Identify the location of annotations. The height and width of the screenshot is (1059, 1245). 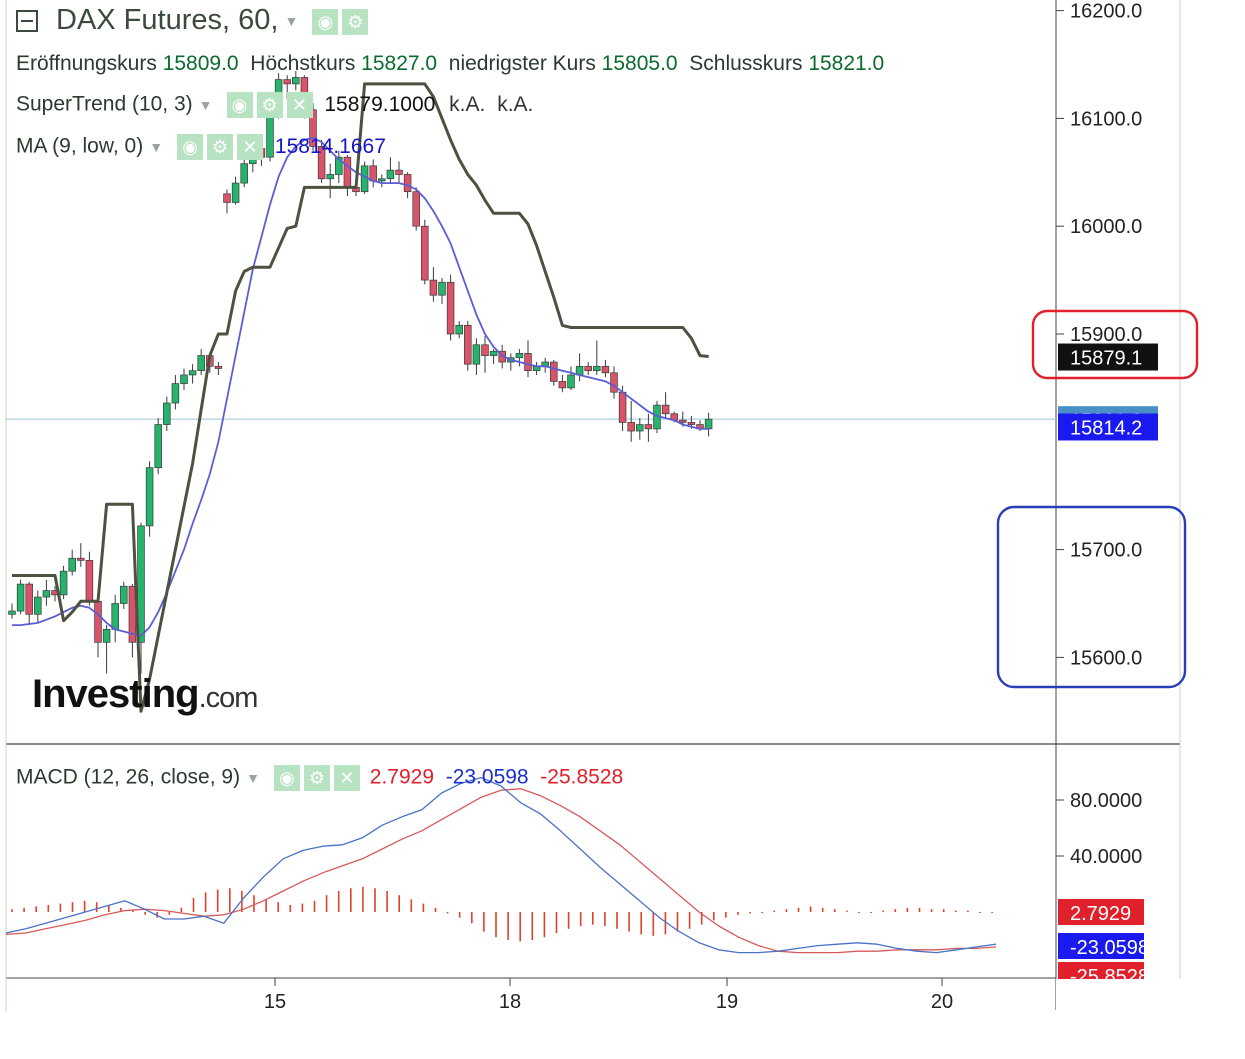
(1097, 499).